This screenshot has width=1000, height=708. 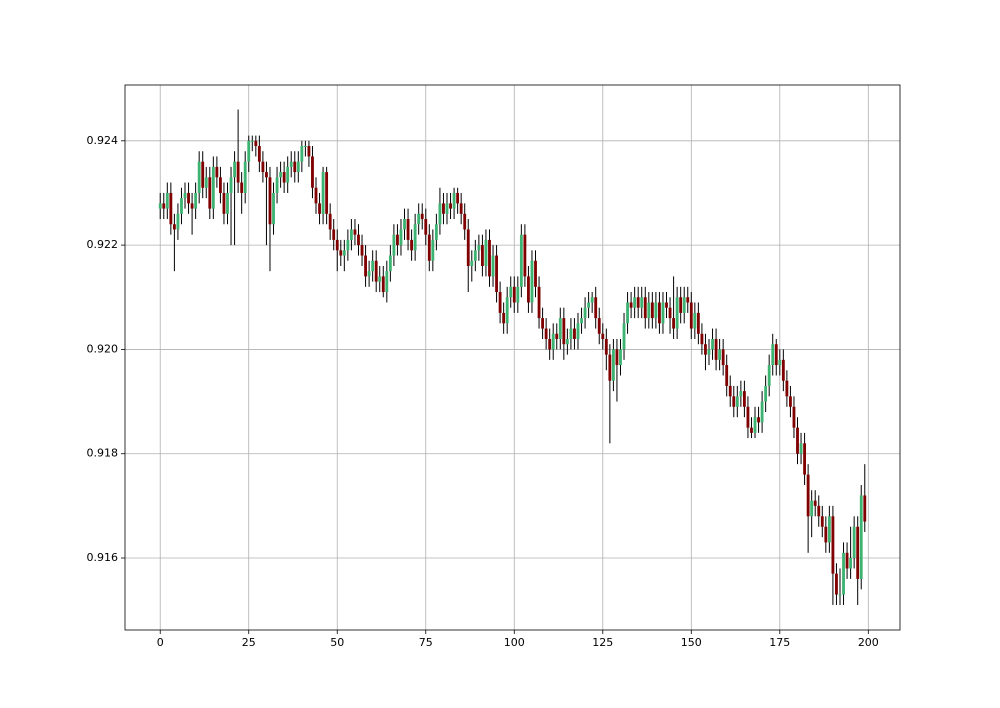 I want to click on x-tick-label: 0, so click(x=160, y=642).